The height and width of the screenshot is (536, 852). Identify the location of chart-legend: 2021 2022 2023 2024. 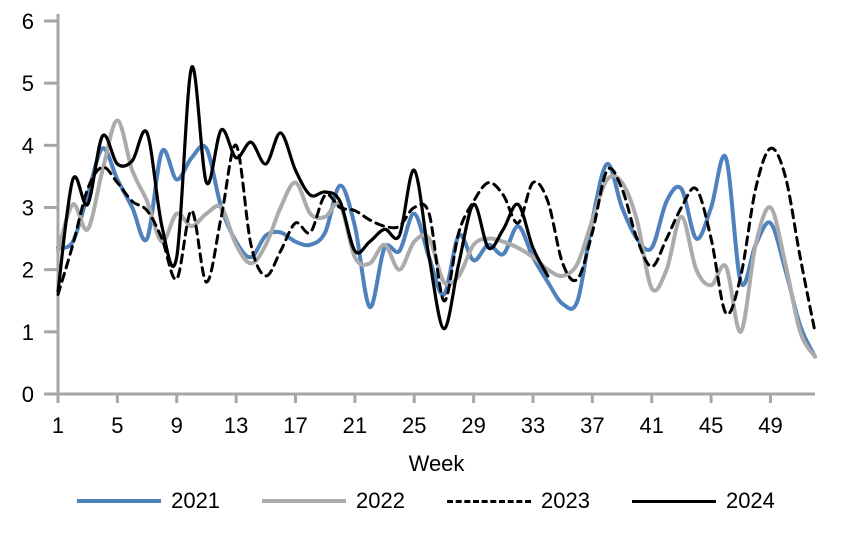
(426, 501).